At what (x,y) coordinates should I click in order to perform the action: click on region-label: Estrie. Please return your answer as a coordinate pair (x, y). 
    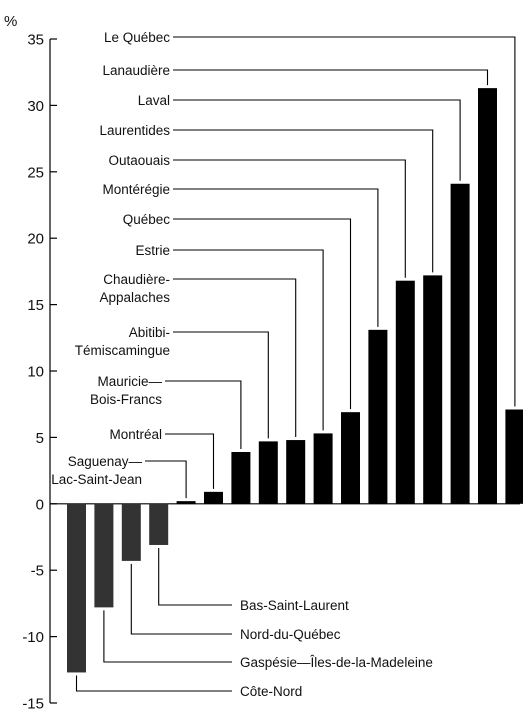
    Looking at the image, I should click on (152, 250).